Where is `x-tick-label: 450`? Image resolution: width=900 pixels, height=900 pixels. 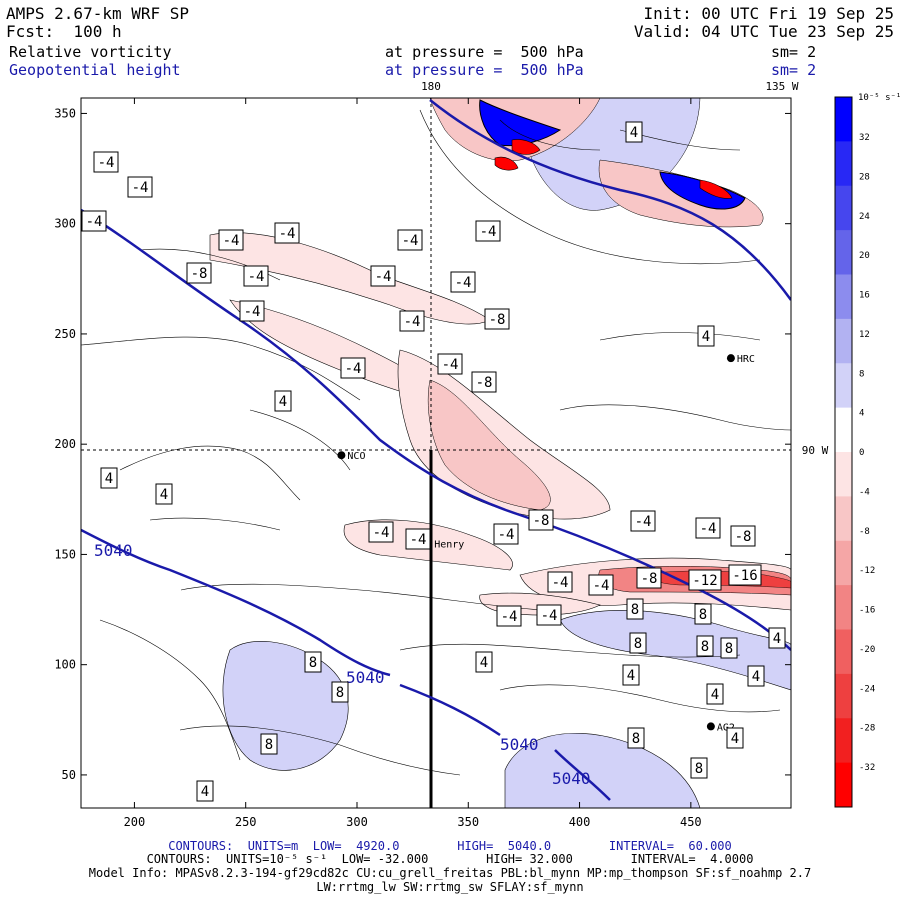
x-tick-label: 450 is located at coordinates (691, 822).